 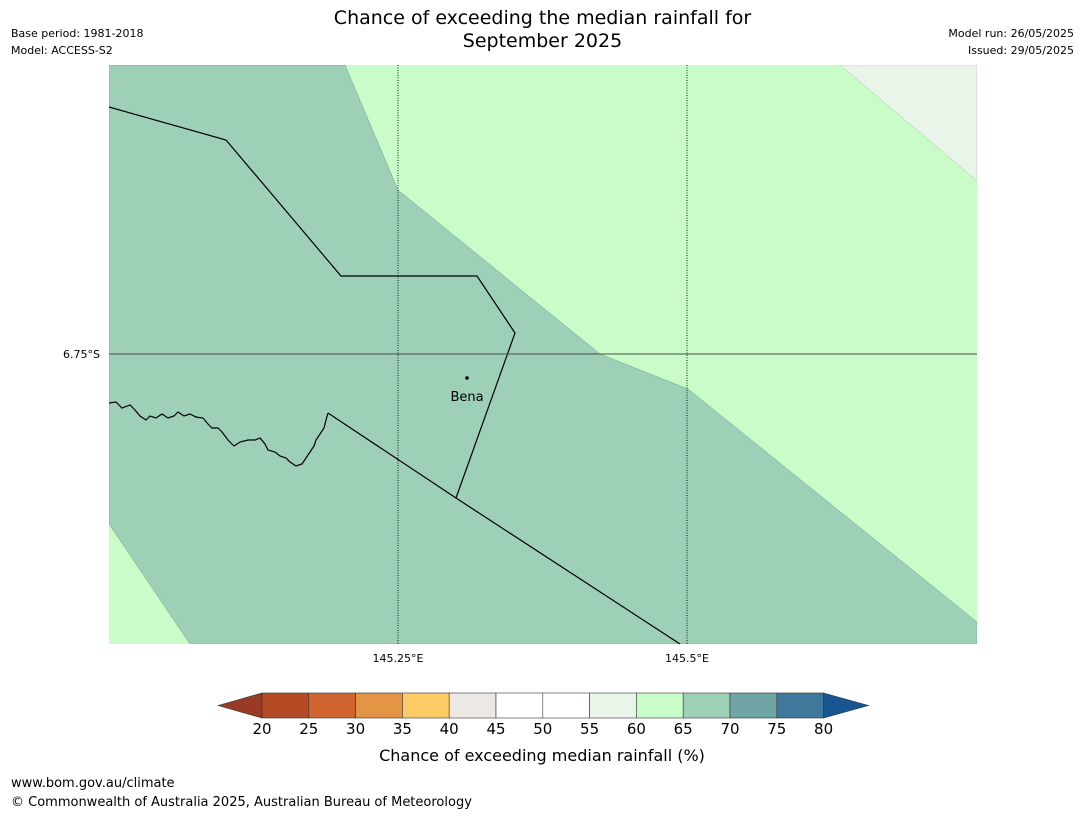 What do you see at coordinates (495, 729) in the screenshot?
I see `colorbar-tick-label: 45` at bounding box center [495, 729].